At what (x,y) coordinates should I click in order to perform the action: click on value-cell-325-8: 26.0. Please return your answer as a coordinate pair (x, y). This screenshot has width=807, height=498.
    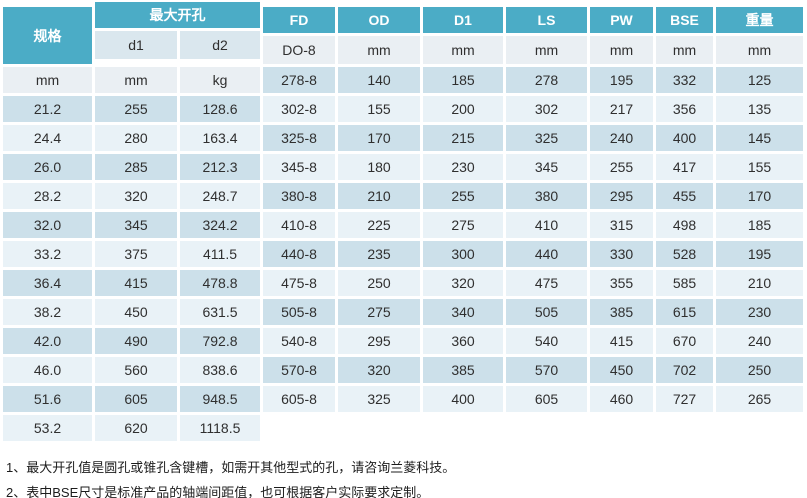
    Looking at the image, I should click on (47, 167).